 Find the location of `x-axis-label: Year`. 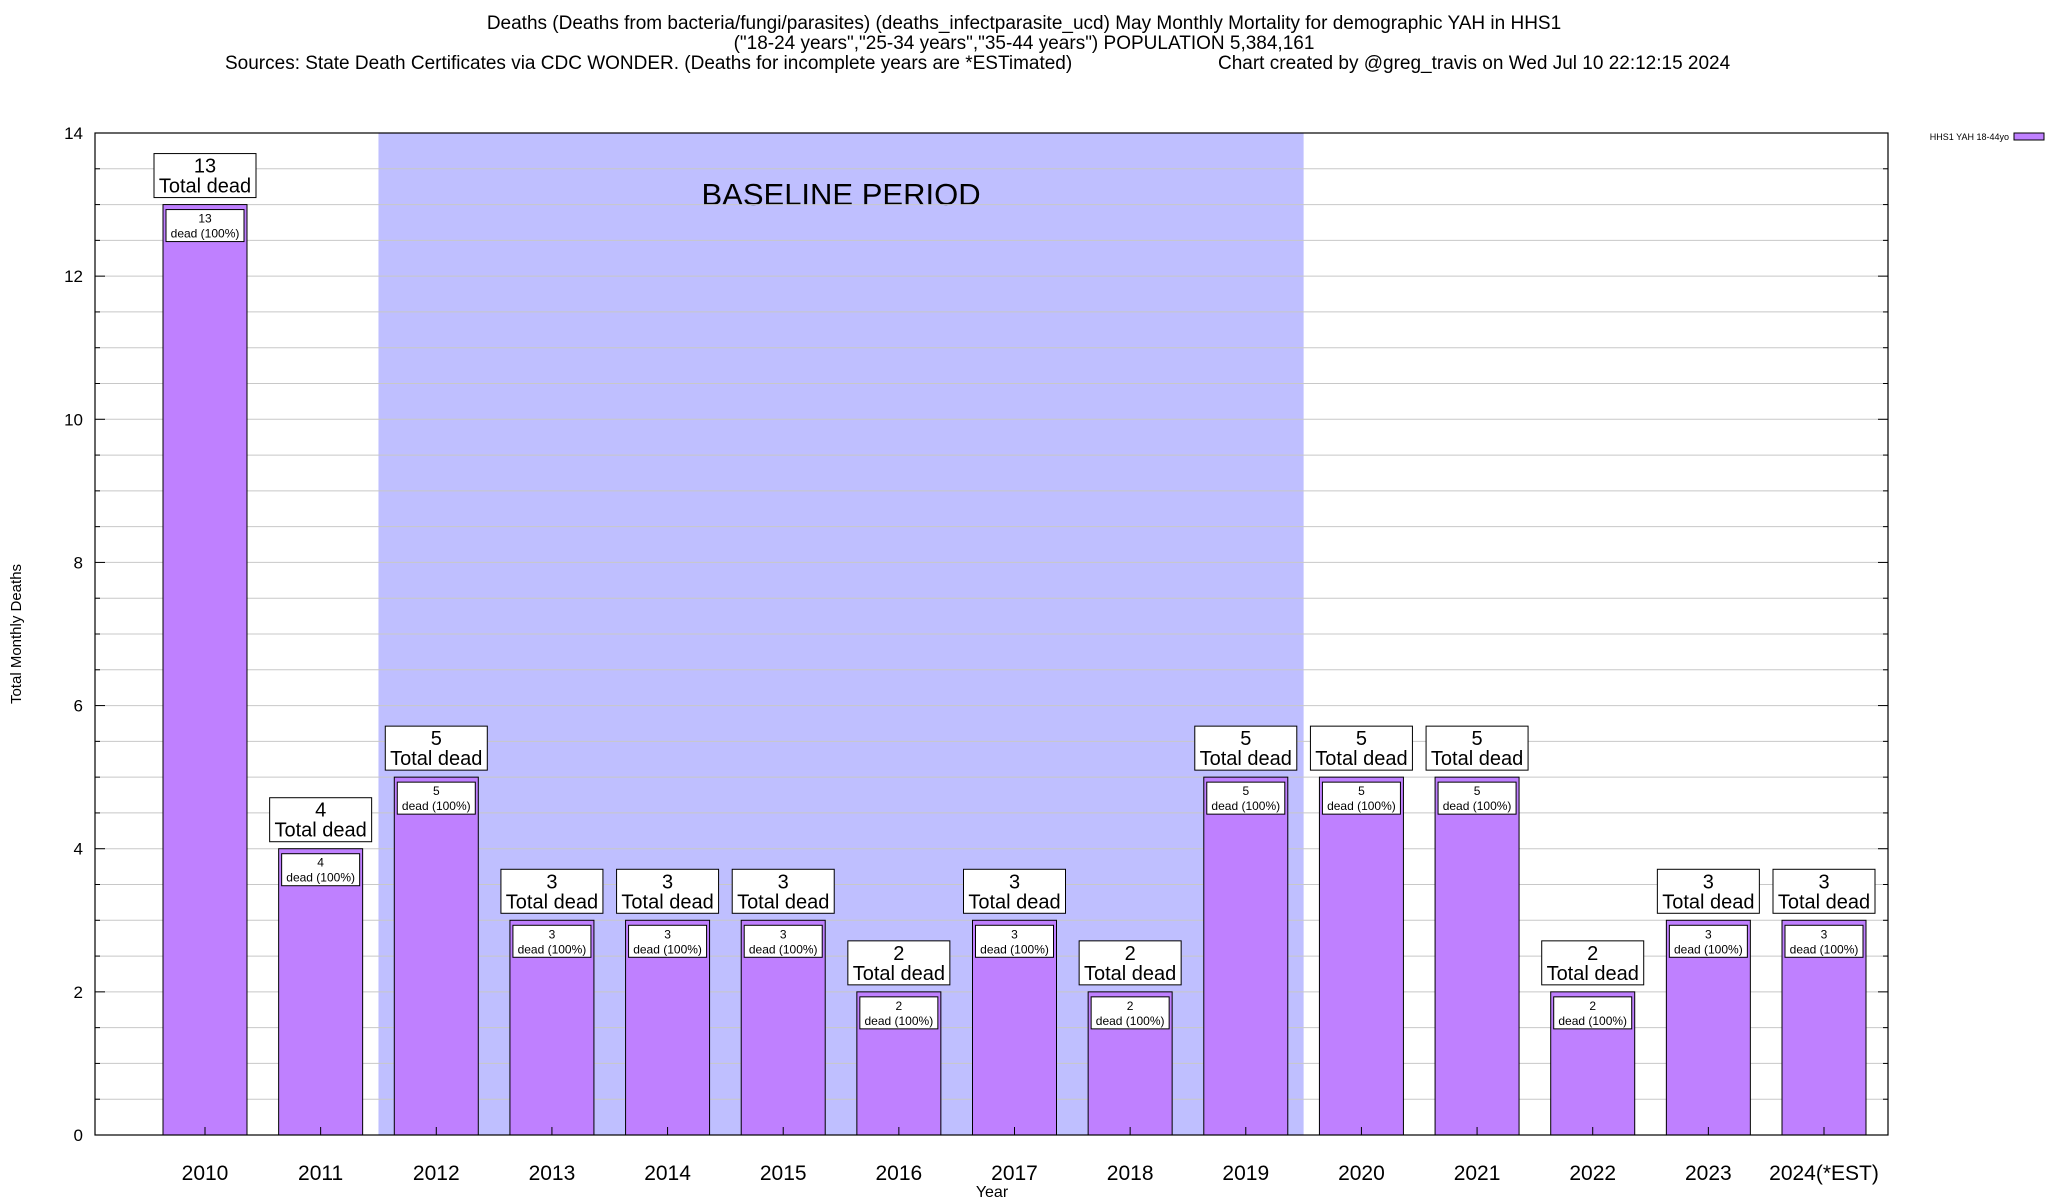

x-axis-label: Year is located at coordinates (992, 1192).